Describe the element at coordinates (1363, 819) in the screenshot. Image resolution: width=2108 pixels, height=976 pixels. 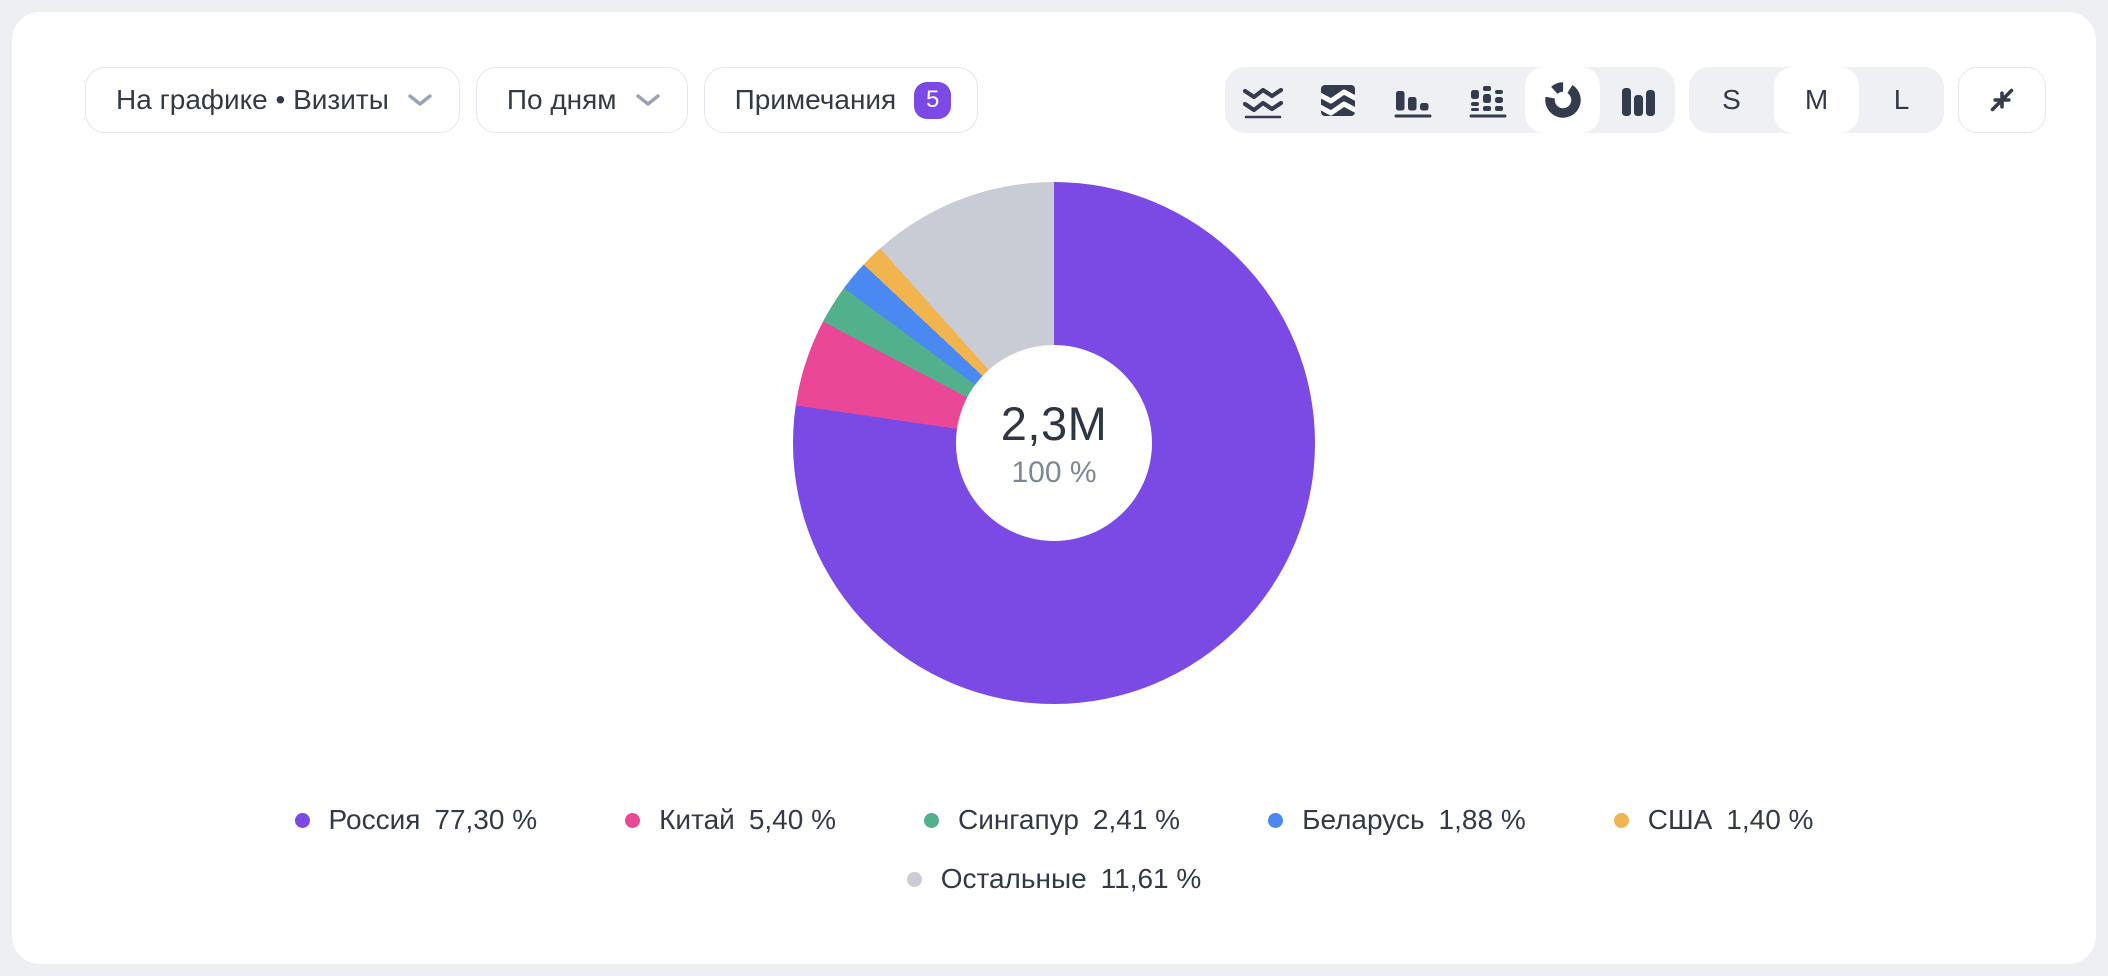
I see `legend-label: Беларусь` at that location.